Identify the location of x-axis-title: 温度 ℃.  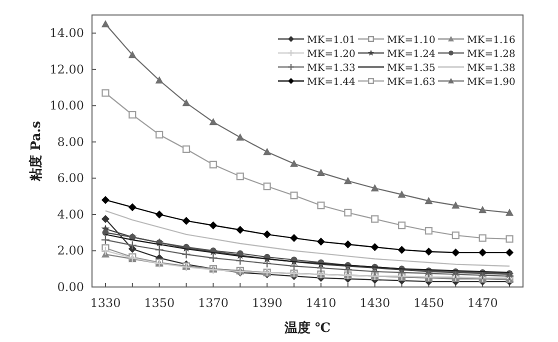
(307, 328).